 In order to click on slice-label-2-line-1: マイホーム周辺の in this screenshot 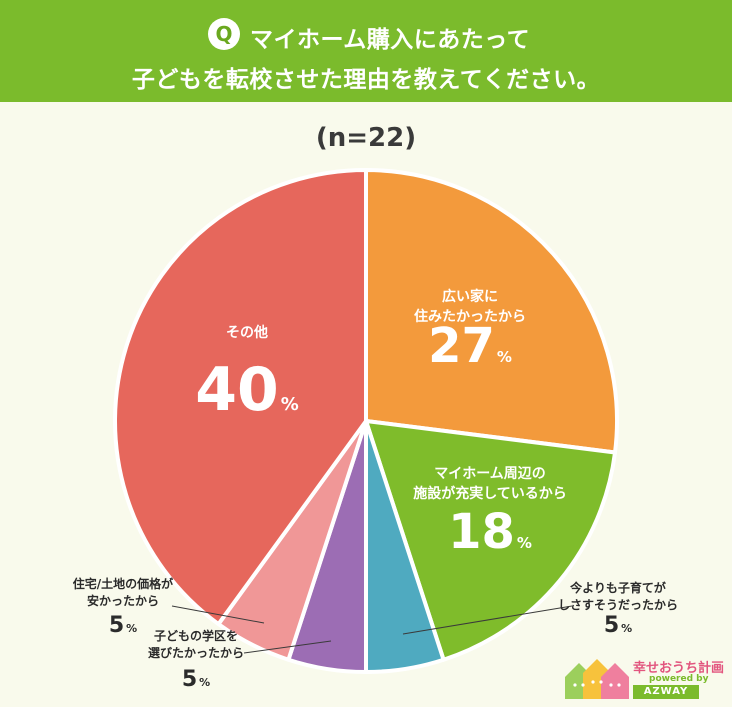, I will do `click(490, 473)`.